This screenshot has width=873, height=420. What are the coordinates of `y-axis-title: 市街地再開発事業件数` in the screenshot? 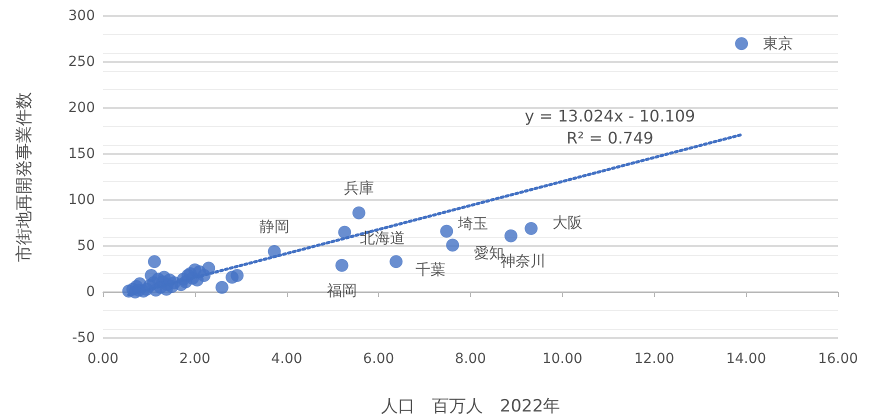 It's located at (24, 177).